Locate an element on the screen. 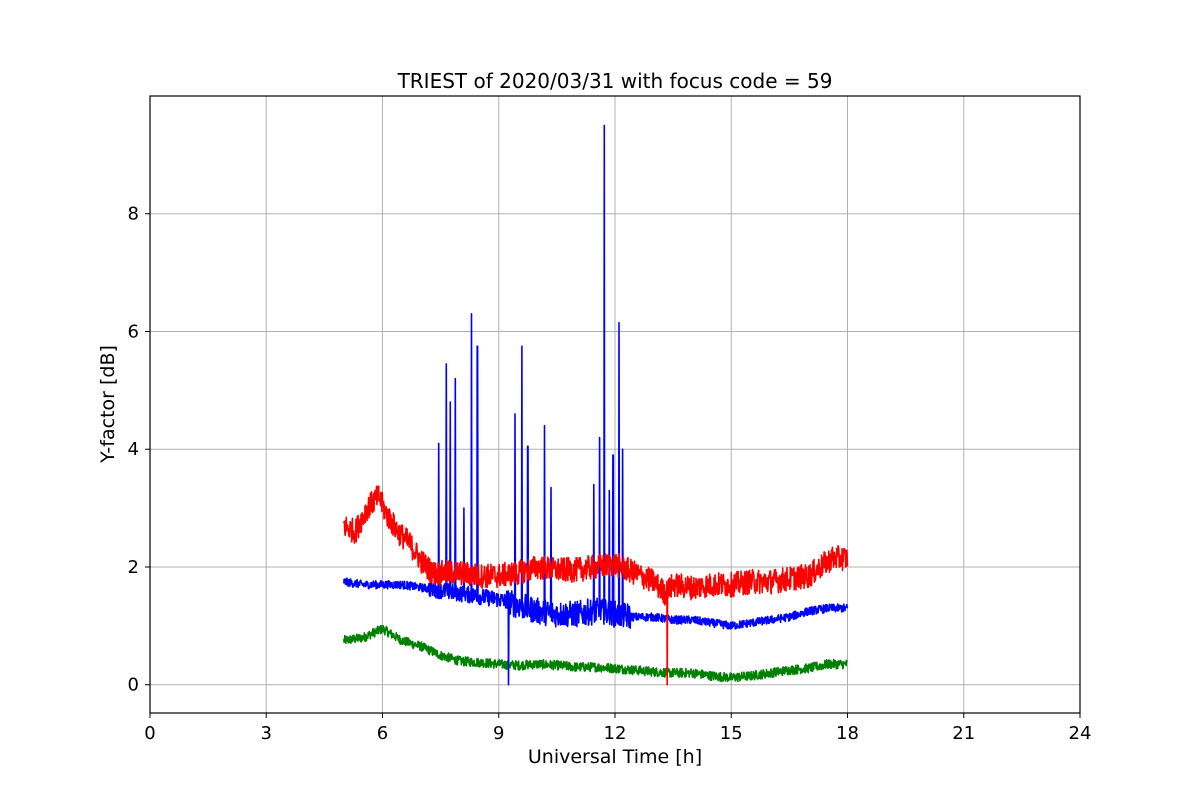 The width and height of the screenshot is (1200, 800). y-tick-label: 8 is located at coordinates (133, 214).